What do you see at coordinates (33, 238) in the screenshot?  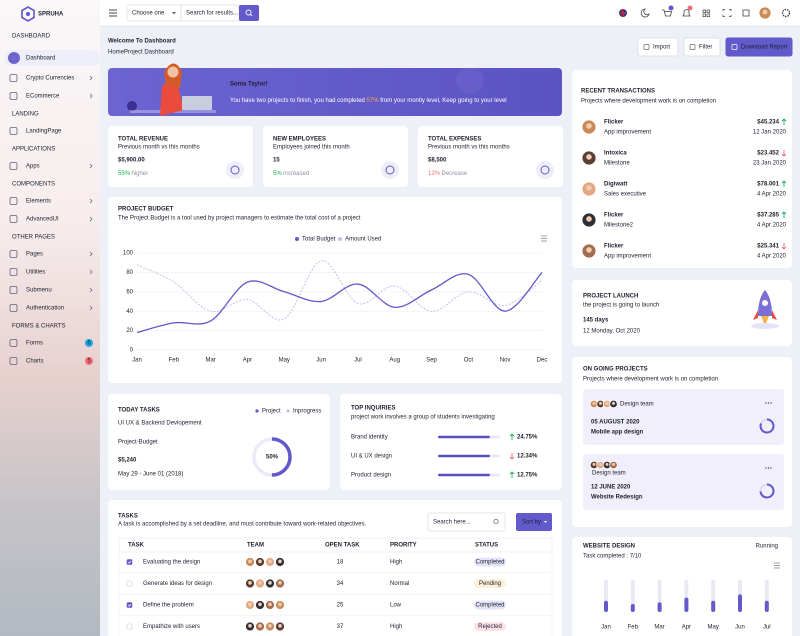 I see `sidebar-section-title: OTHER PAGES` at bounding box center [33, 238].